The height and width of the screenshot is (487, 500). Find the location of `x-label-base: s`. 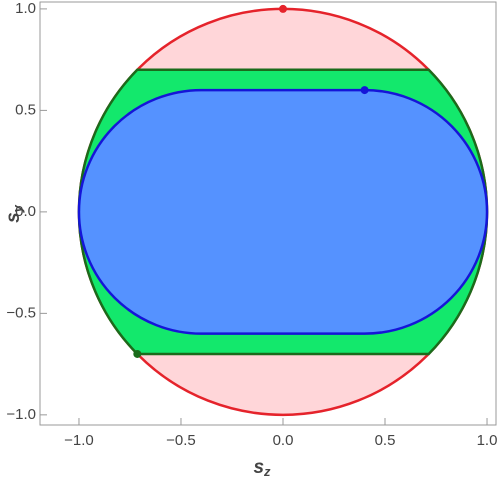

x-label-base: s is located at coordinates (258, 467).